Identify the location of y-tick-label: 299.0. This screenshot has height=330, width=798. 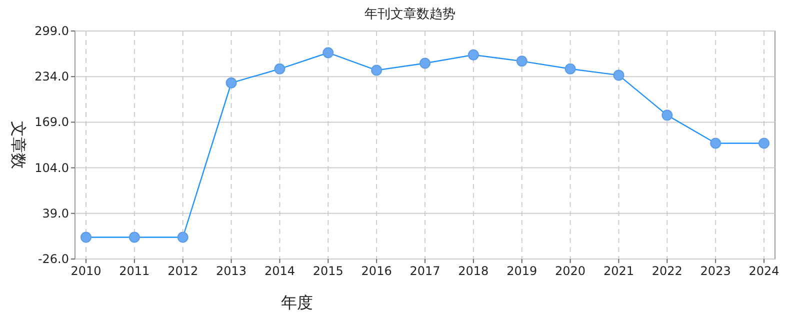
(51, 31).